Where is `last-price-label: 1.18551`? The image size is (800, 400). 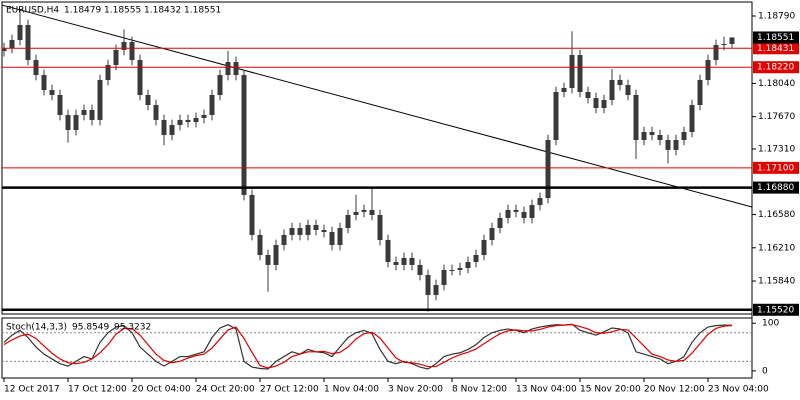 last-price-label: 1.18551 is located at coordinates (775, 38).